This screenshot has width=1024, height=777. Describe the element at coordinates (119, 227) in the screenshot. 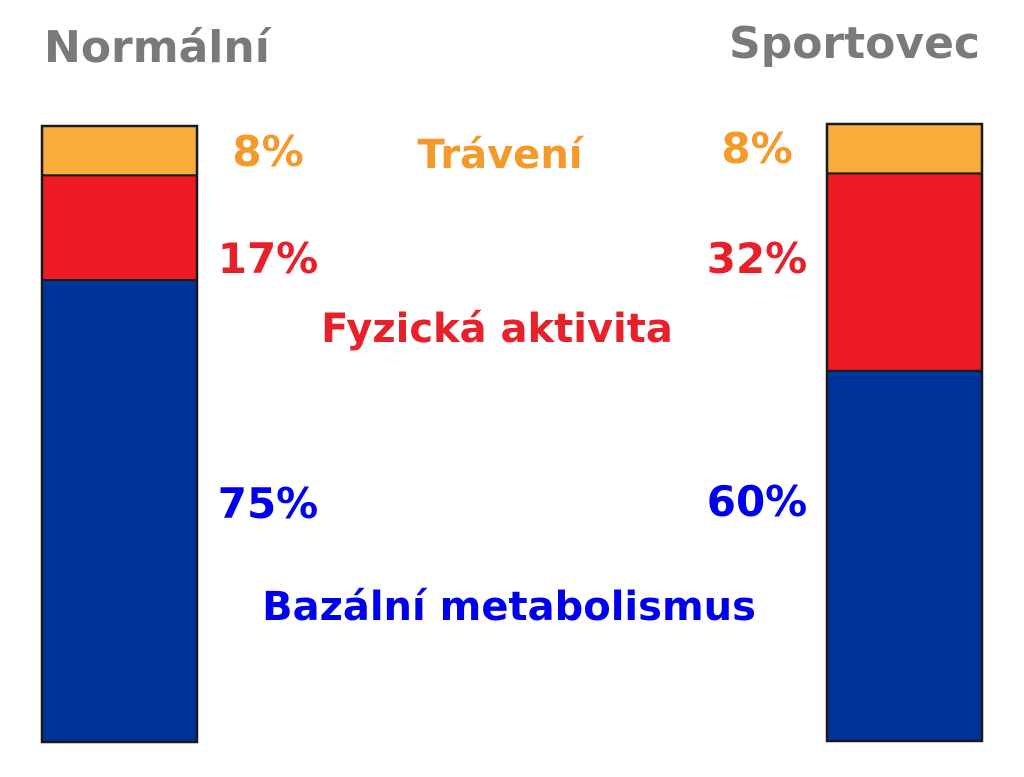

I see `bar-segment-normalni-fyzicka-aktivita` at that location.